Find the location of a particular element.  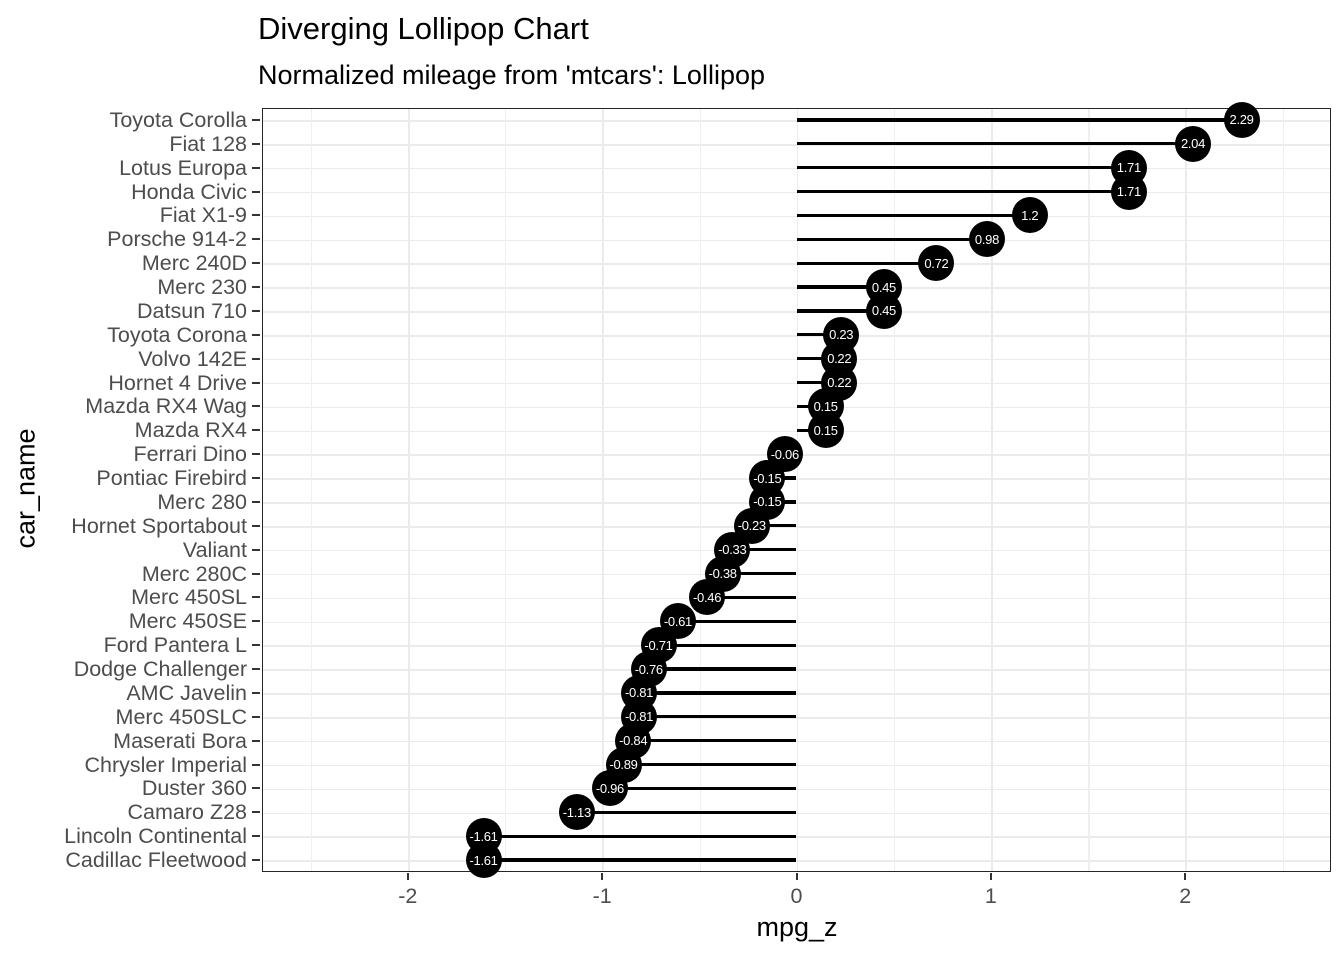

lollipop-dot: -0.23 is located at coordinates (751, 525).